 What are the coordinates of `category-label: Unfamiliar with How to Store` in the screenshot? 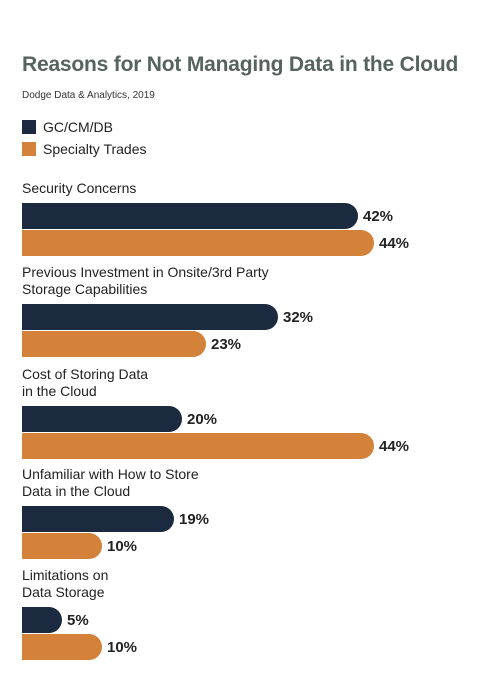 It's located at (110, 474).